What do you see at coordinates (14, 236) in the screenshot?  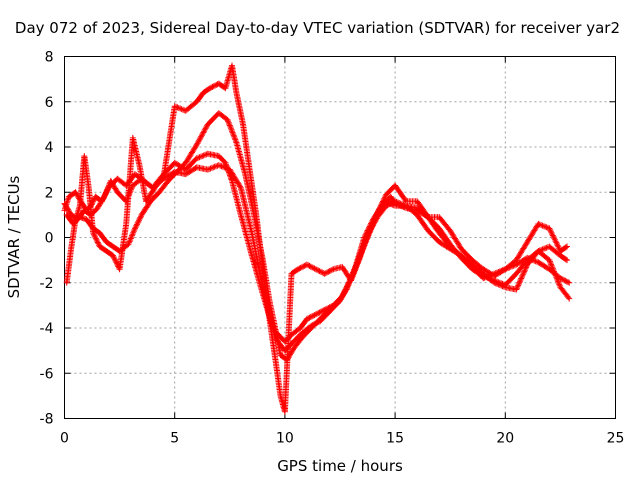 I see `y-axis-label: SDTVAR / TECUs` at bounding box center [14, 236].